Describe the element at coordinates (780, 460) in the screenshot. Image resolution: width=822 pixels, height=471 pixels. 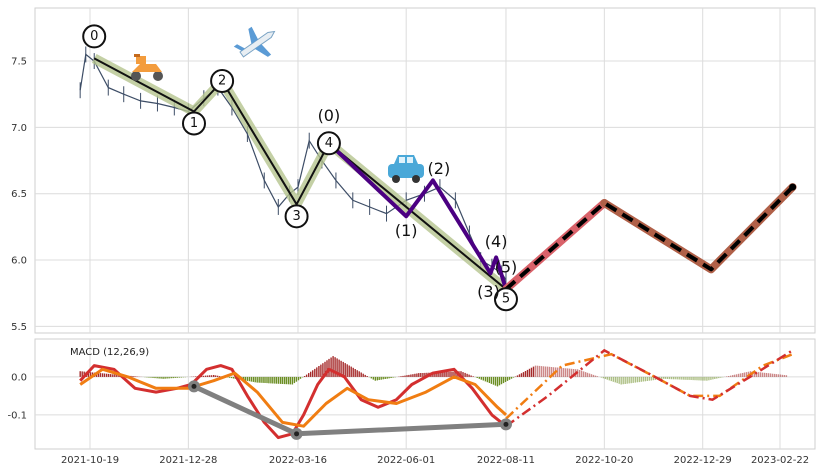
I see `x-tick-label: 2023-02-22` at that location.